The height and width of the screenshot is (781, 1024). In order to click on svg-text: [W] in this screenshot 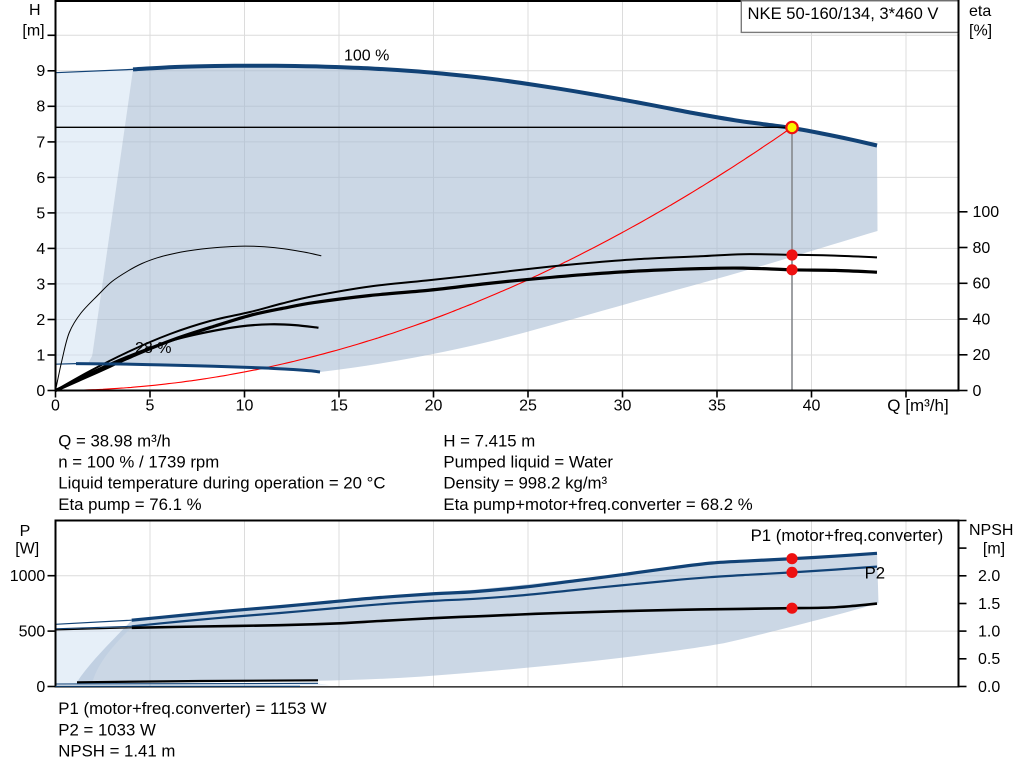, I will do `click(27, 549)`.